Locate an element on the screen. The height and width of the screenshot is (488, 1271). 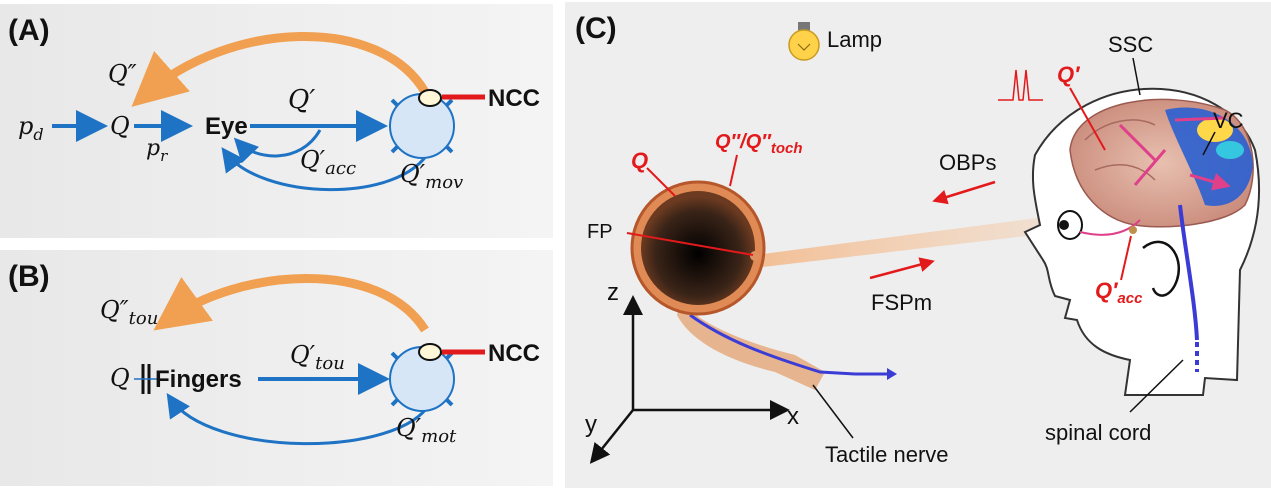
q-pointer is located at coordinates (661, 182).